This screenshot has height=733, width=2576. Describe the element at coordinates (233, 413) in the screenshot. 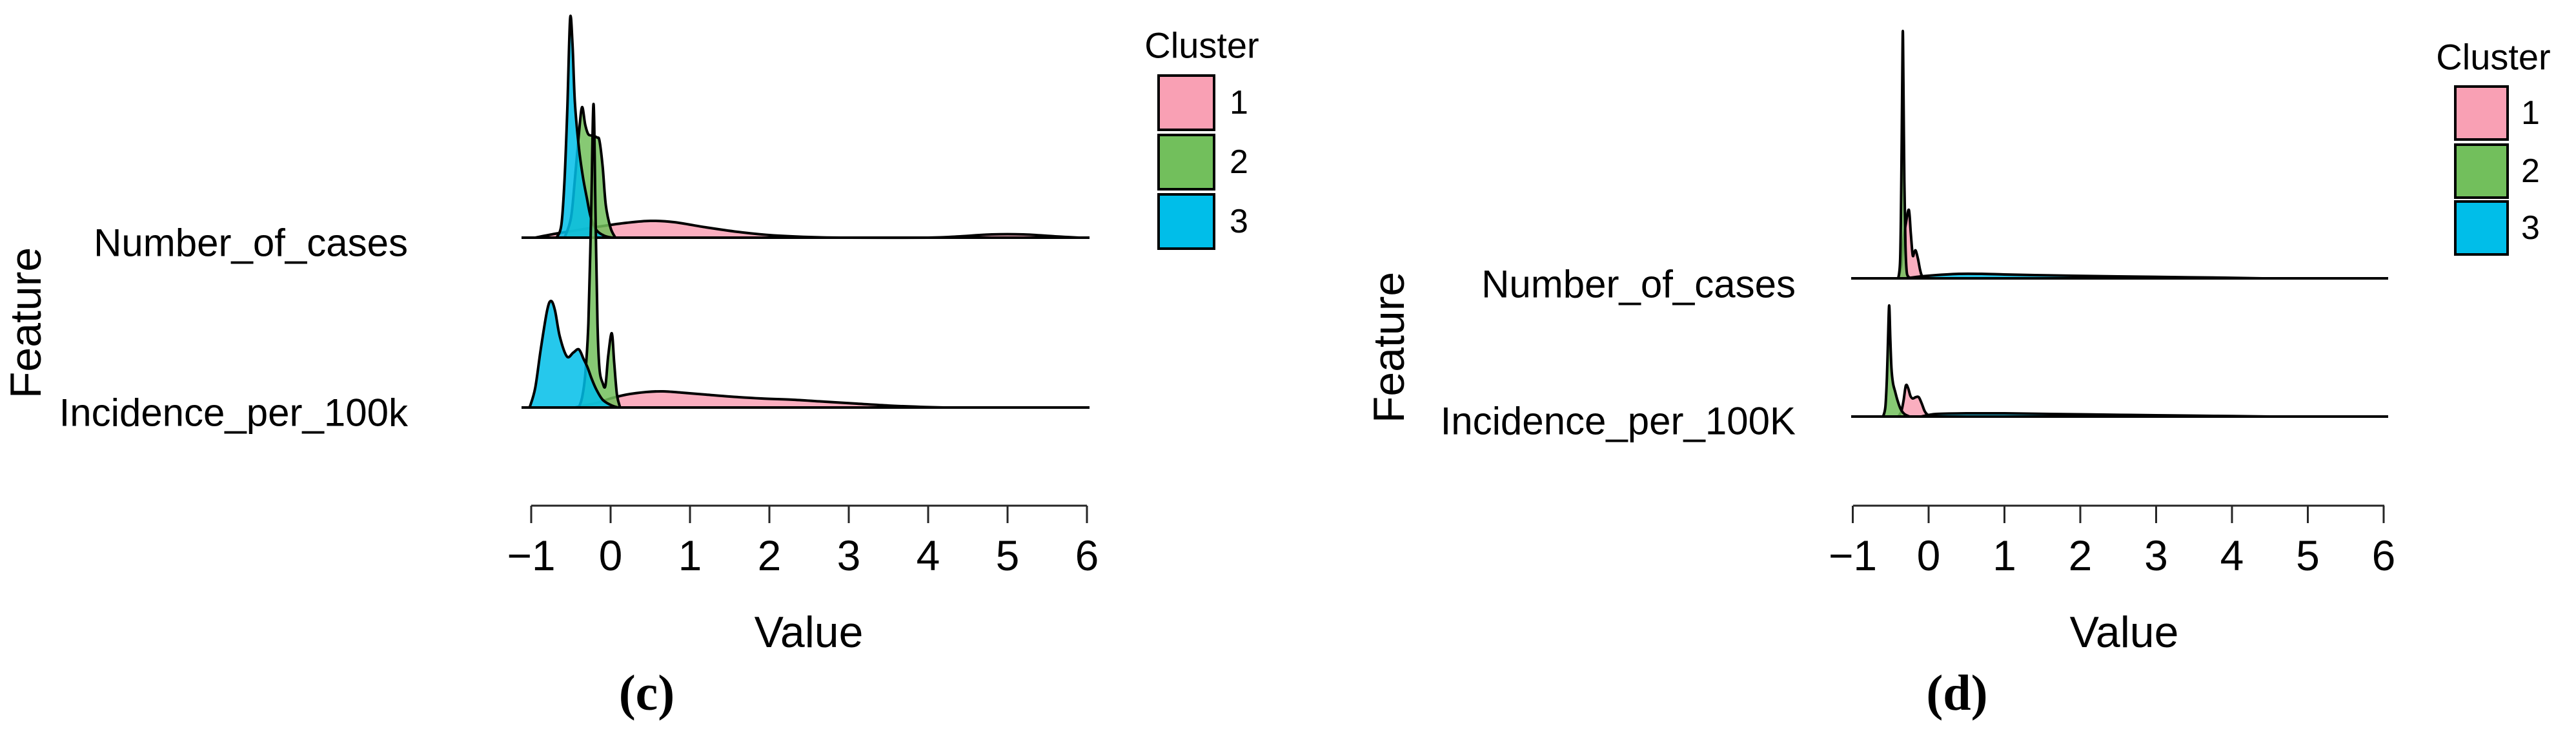

I see `feature-label: Incidence_per_100k` at that location.